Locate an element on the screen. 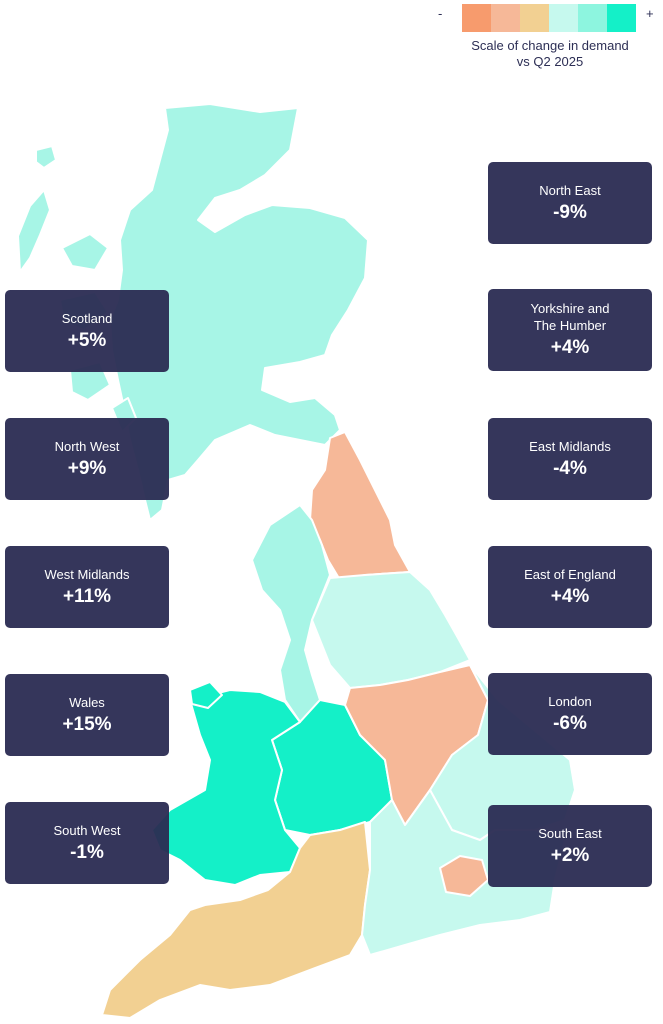 The width and height of the screenshot is (663, 1024). region-name: South West is located at coordinates (87, 830).